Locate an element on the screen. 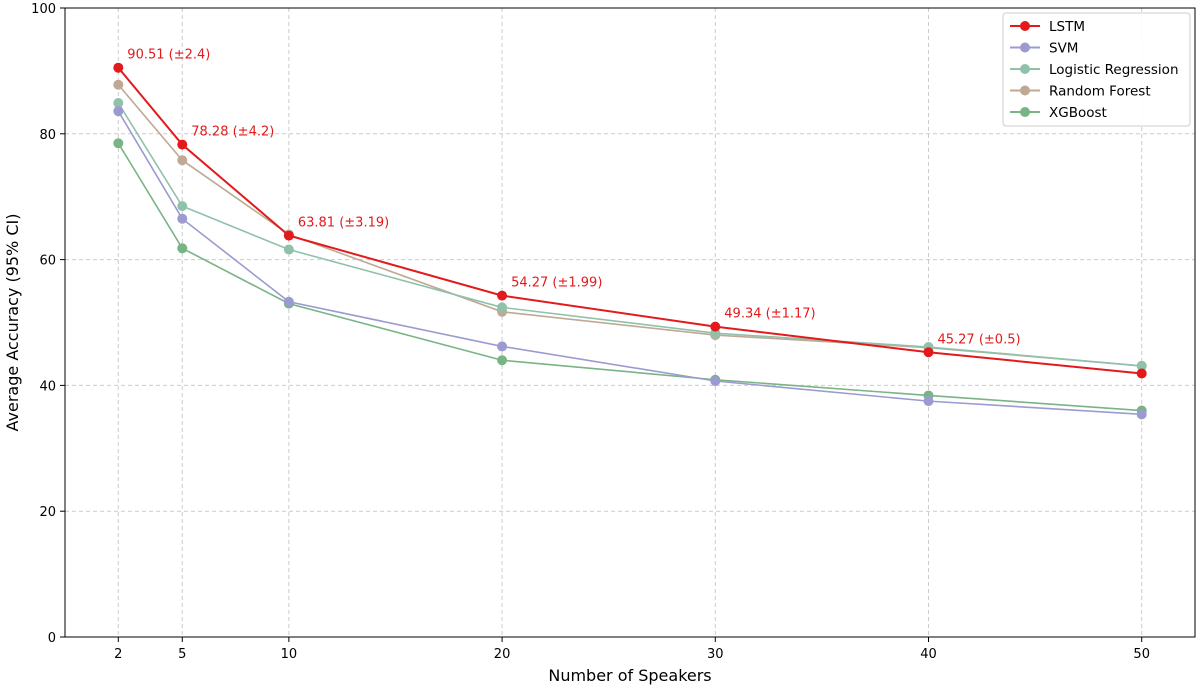 The image size is (1204, 690). y-tick-label: 20 is located at coordinates (47, 512).